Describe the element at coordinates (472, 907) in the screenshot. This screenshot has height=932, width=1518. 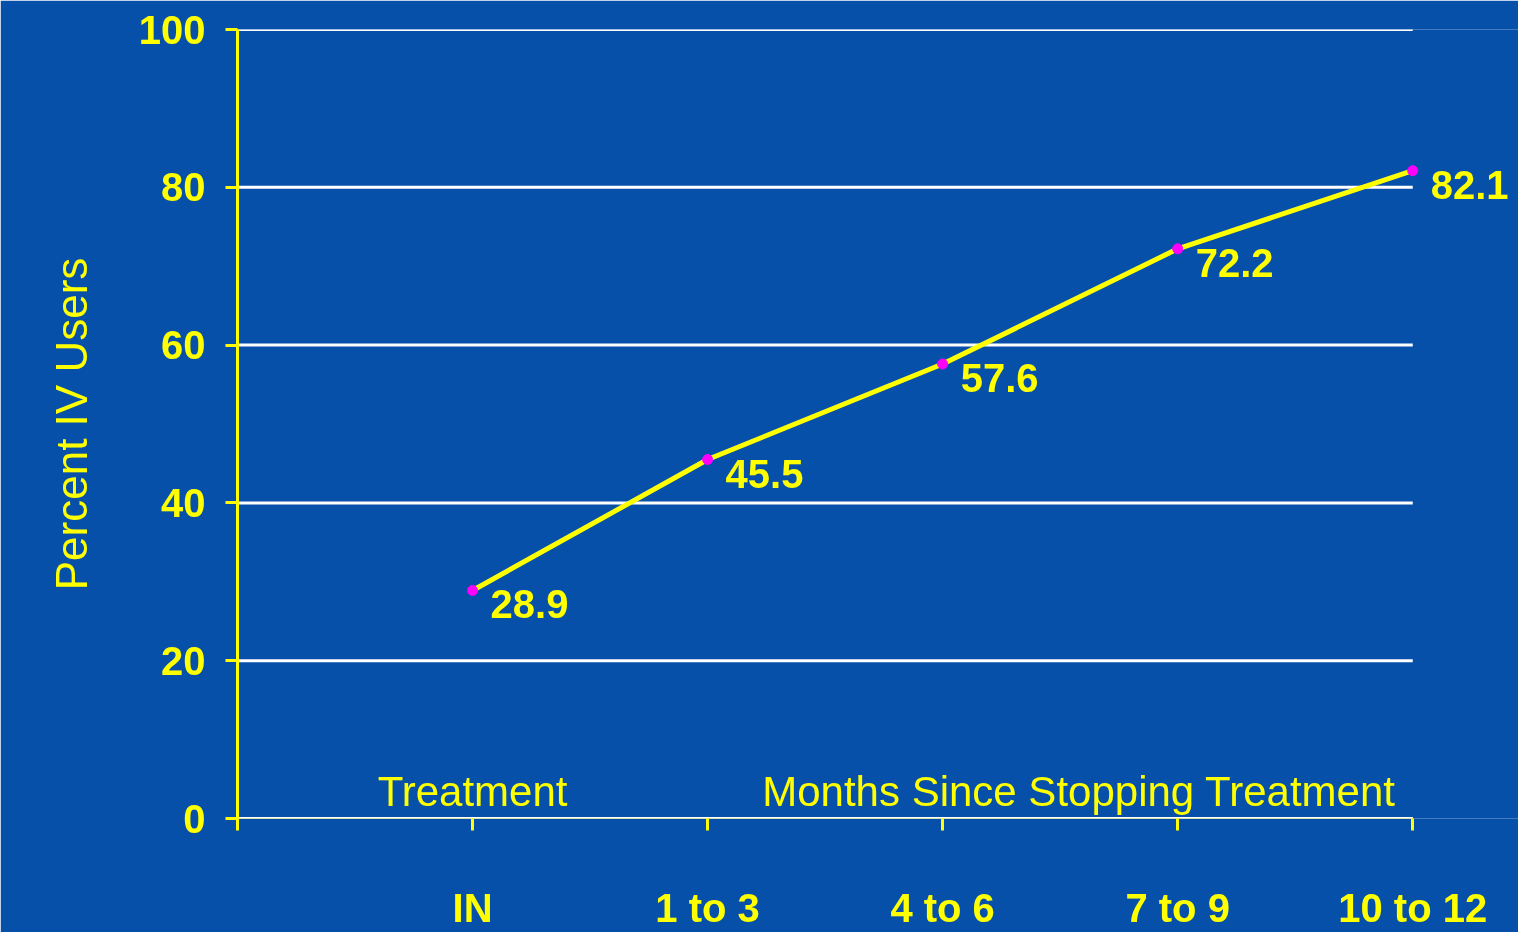
I see `x-tick-label: IN` at that location.